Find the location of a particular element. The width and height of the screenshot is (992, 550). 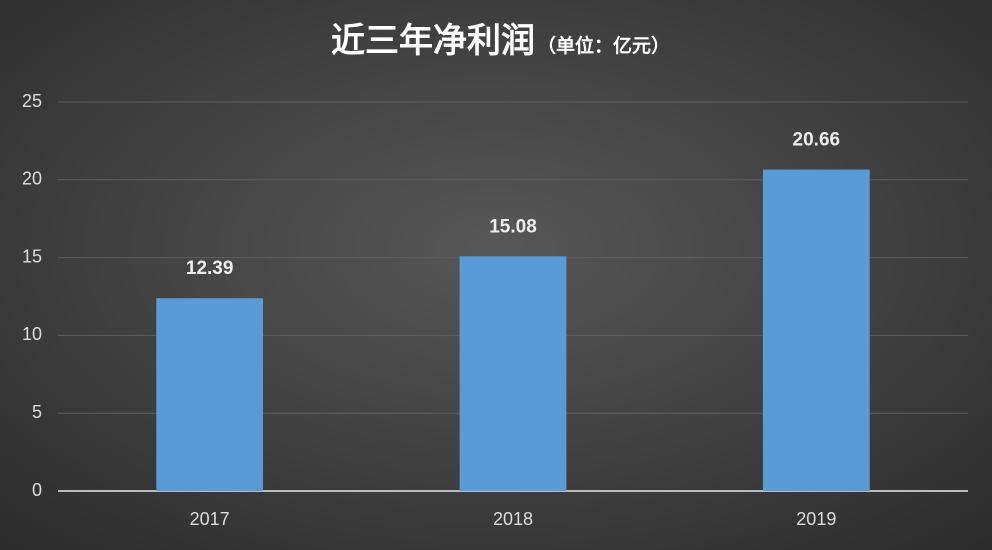

chart-subtitle: （单位：亿元） is located at coordinates (603, 45).